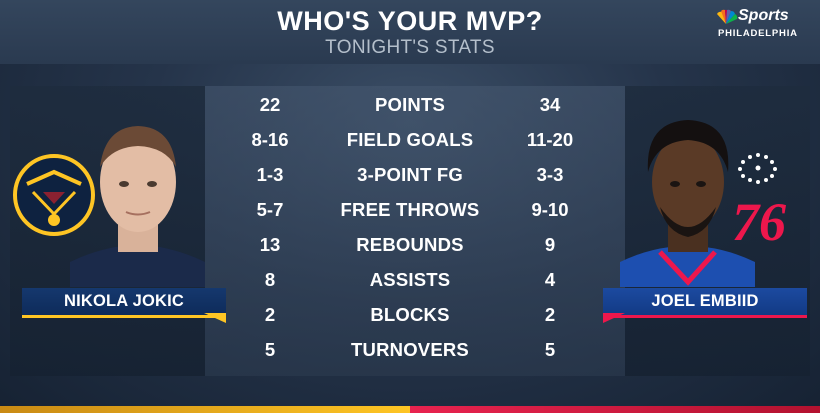 The height and width of the screenshot is (413, 820). What do you see at coordinates (270, 314) in the screenshot?
I see `left-player-stat: 2` at bounding box center [270, 314].